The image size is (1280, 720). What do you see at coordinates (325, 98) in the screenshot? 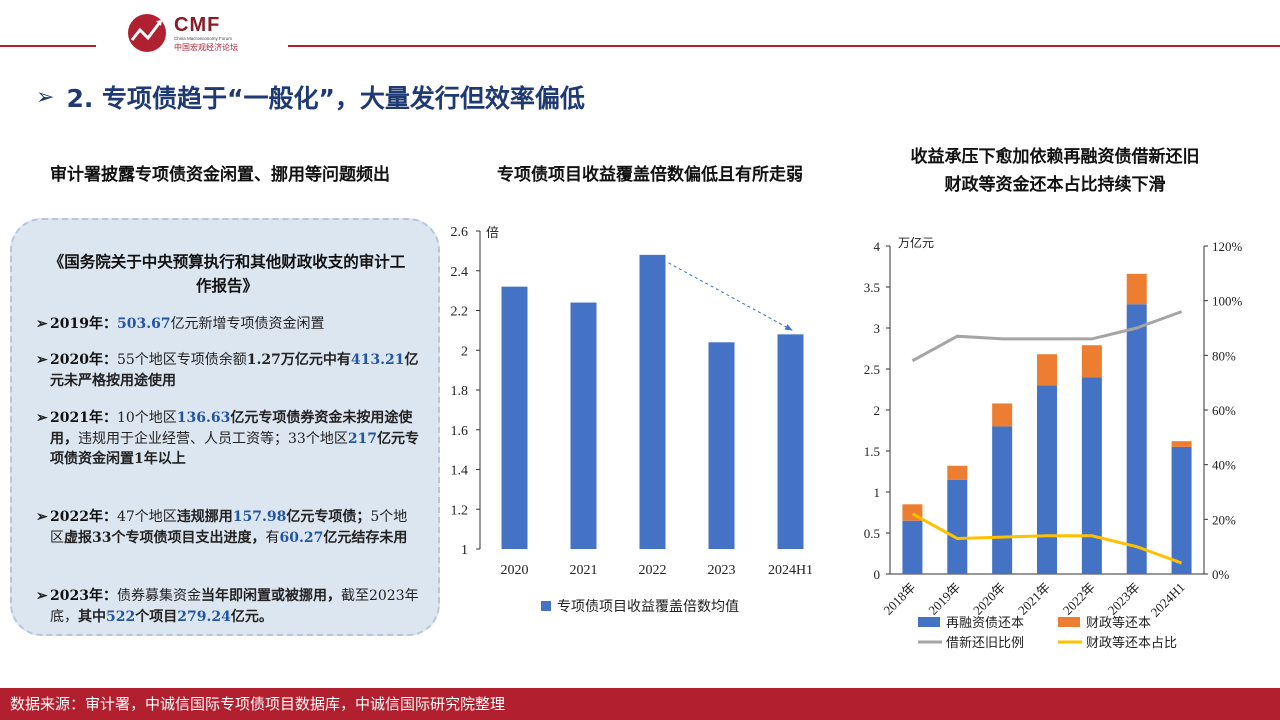
I see `section-title-text: 2. 专项债趋于“一般化”，大量发行但效率偏低` at bounding box center [325, 98].